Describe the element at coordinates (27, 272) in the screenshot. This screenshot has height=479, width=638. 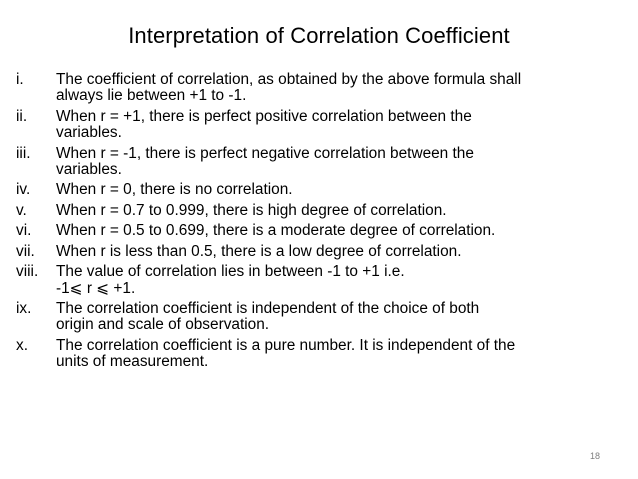
I see `list-item-number: viii.` at that location.